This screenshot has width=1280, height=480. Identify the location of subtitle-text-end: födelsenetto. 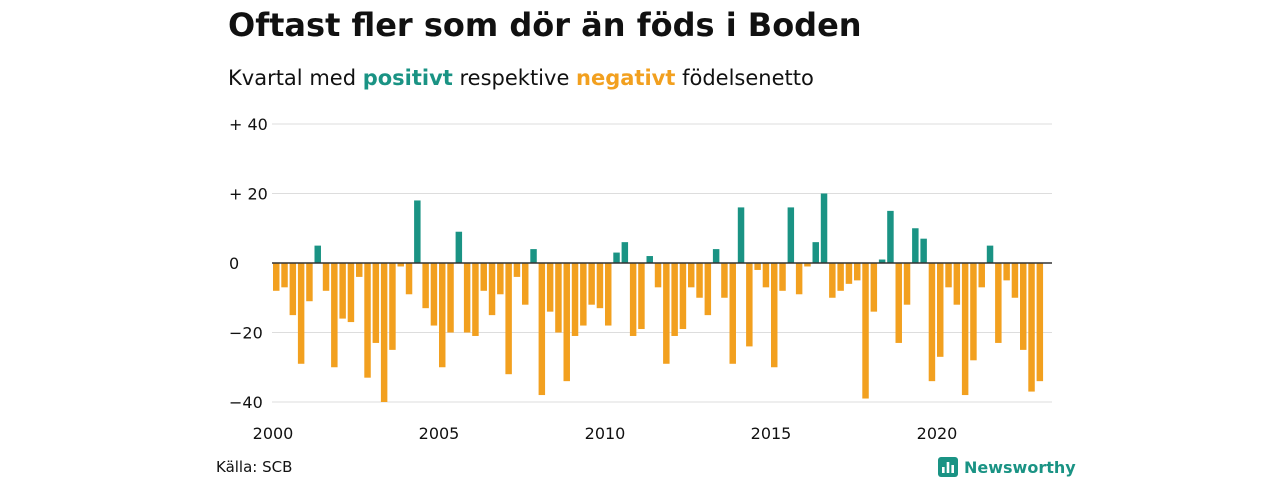
(744, 78).